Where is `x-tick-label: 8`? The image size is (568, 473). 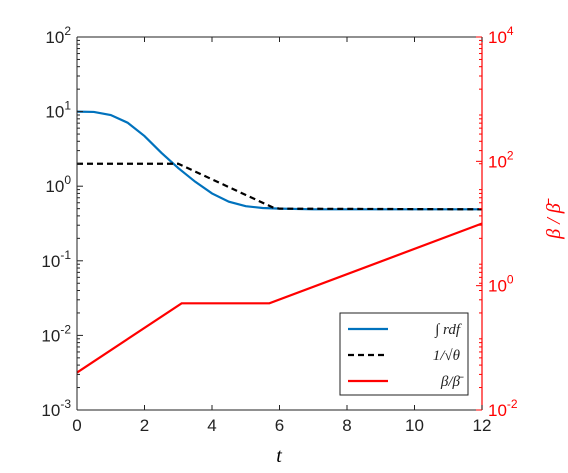 x-tick-label: 8 is located at coordinates (346, 425).